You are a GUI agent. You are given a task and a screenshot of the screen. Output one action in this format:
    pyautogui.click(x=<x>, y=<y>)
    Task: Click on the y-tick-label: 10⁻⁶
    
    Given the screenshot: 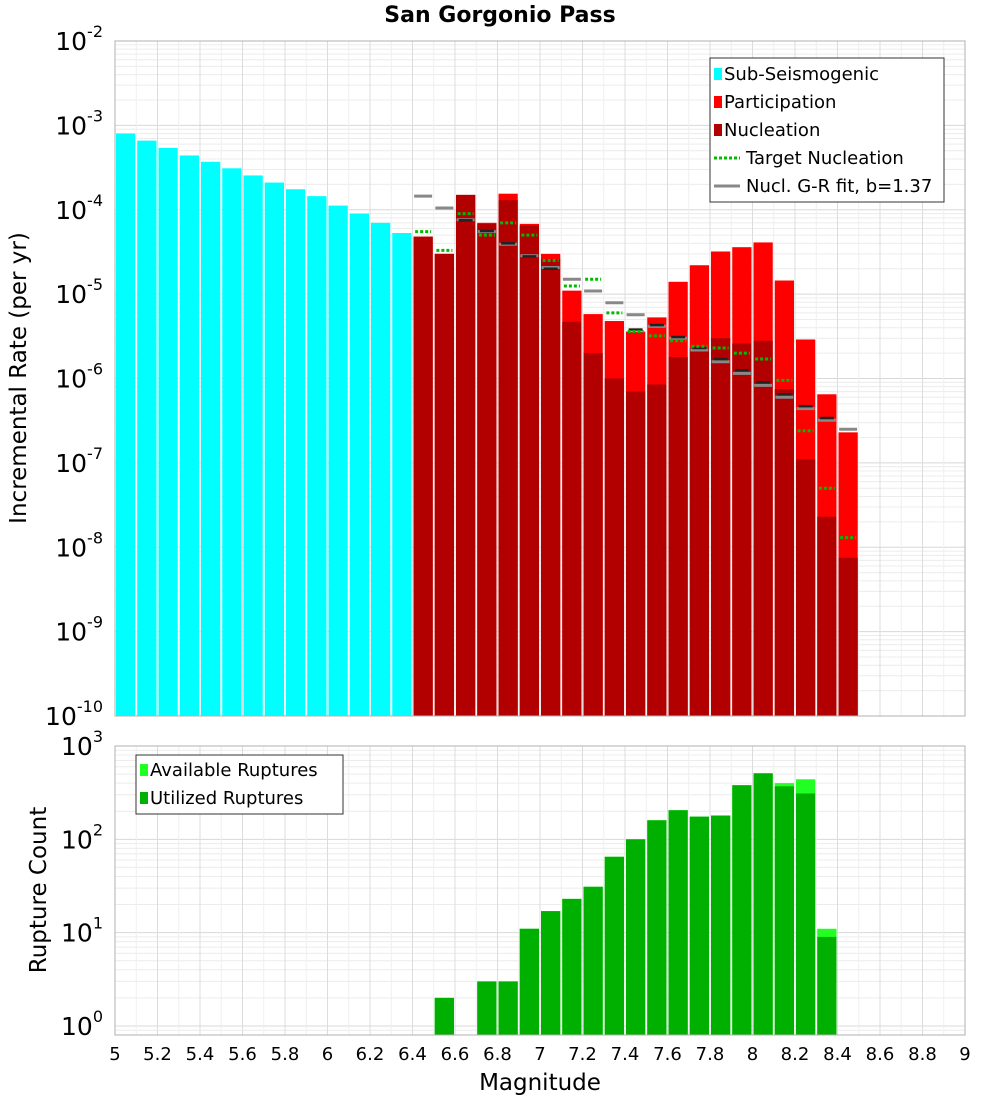 What is the action you would take?
    pyautogui.click(x=79, y=377)
    